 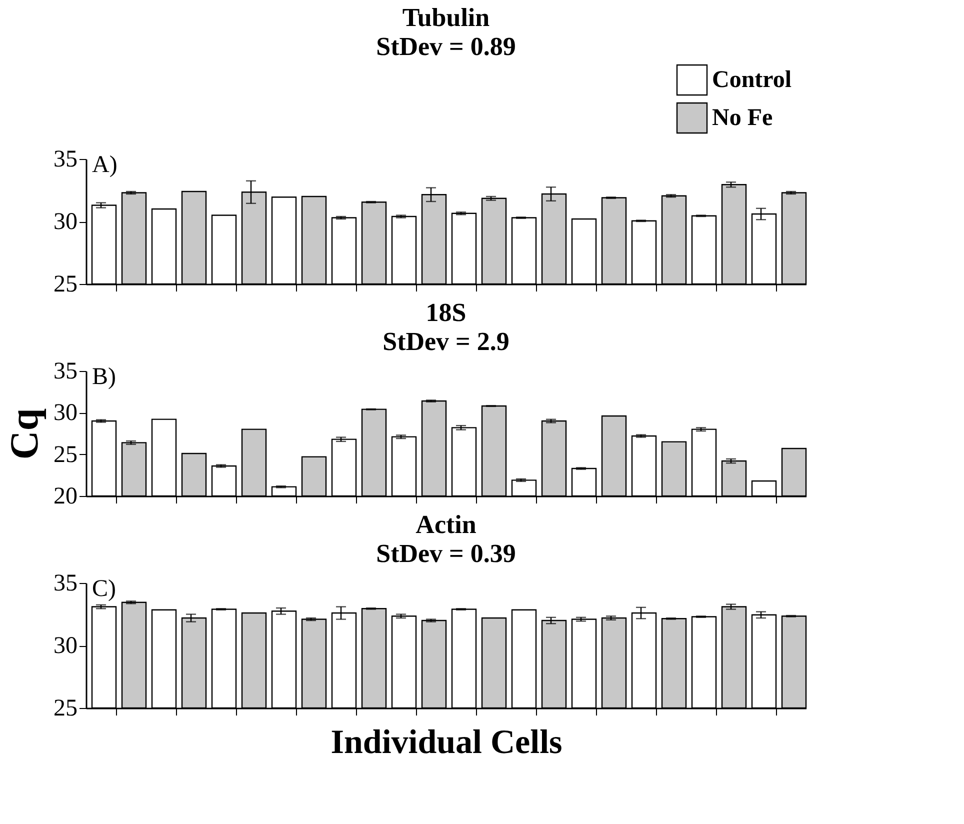 I want to click on chart-subtitle: StDev = 0.39, so click(x=446, y=553).